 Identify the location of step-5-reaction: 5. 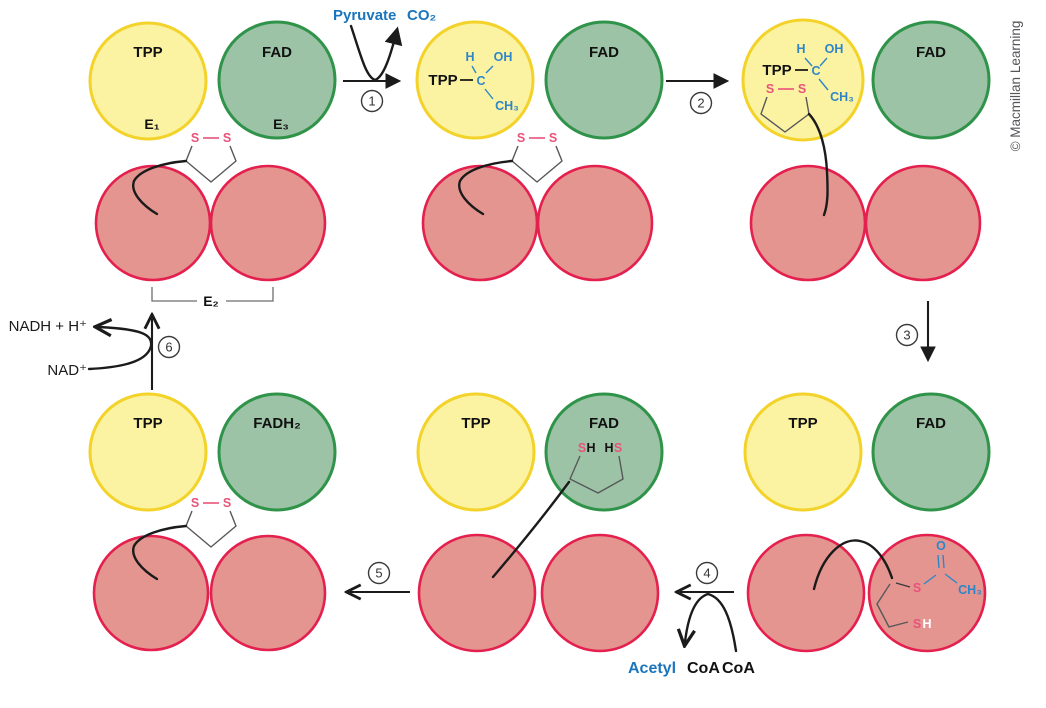
(380, 577).